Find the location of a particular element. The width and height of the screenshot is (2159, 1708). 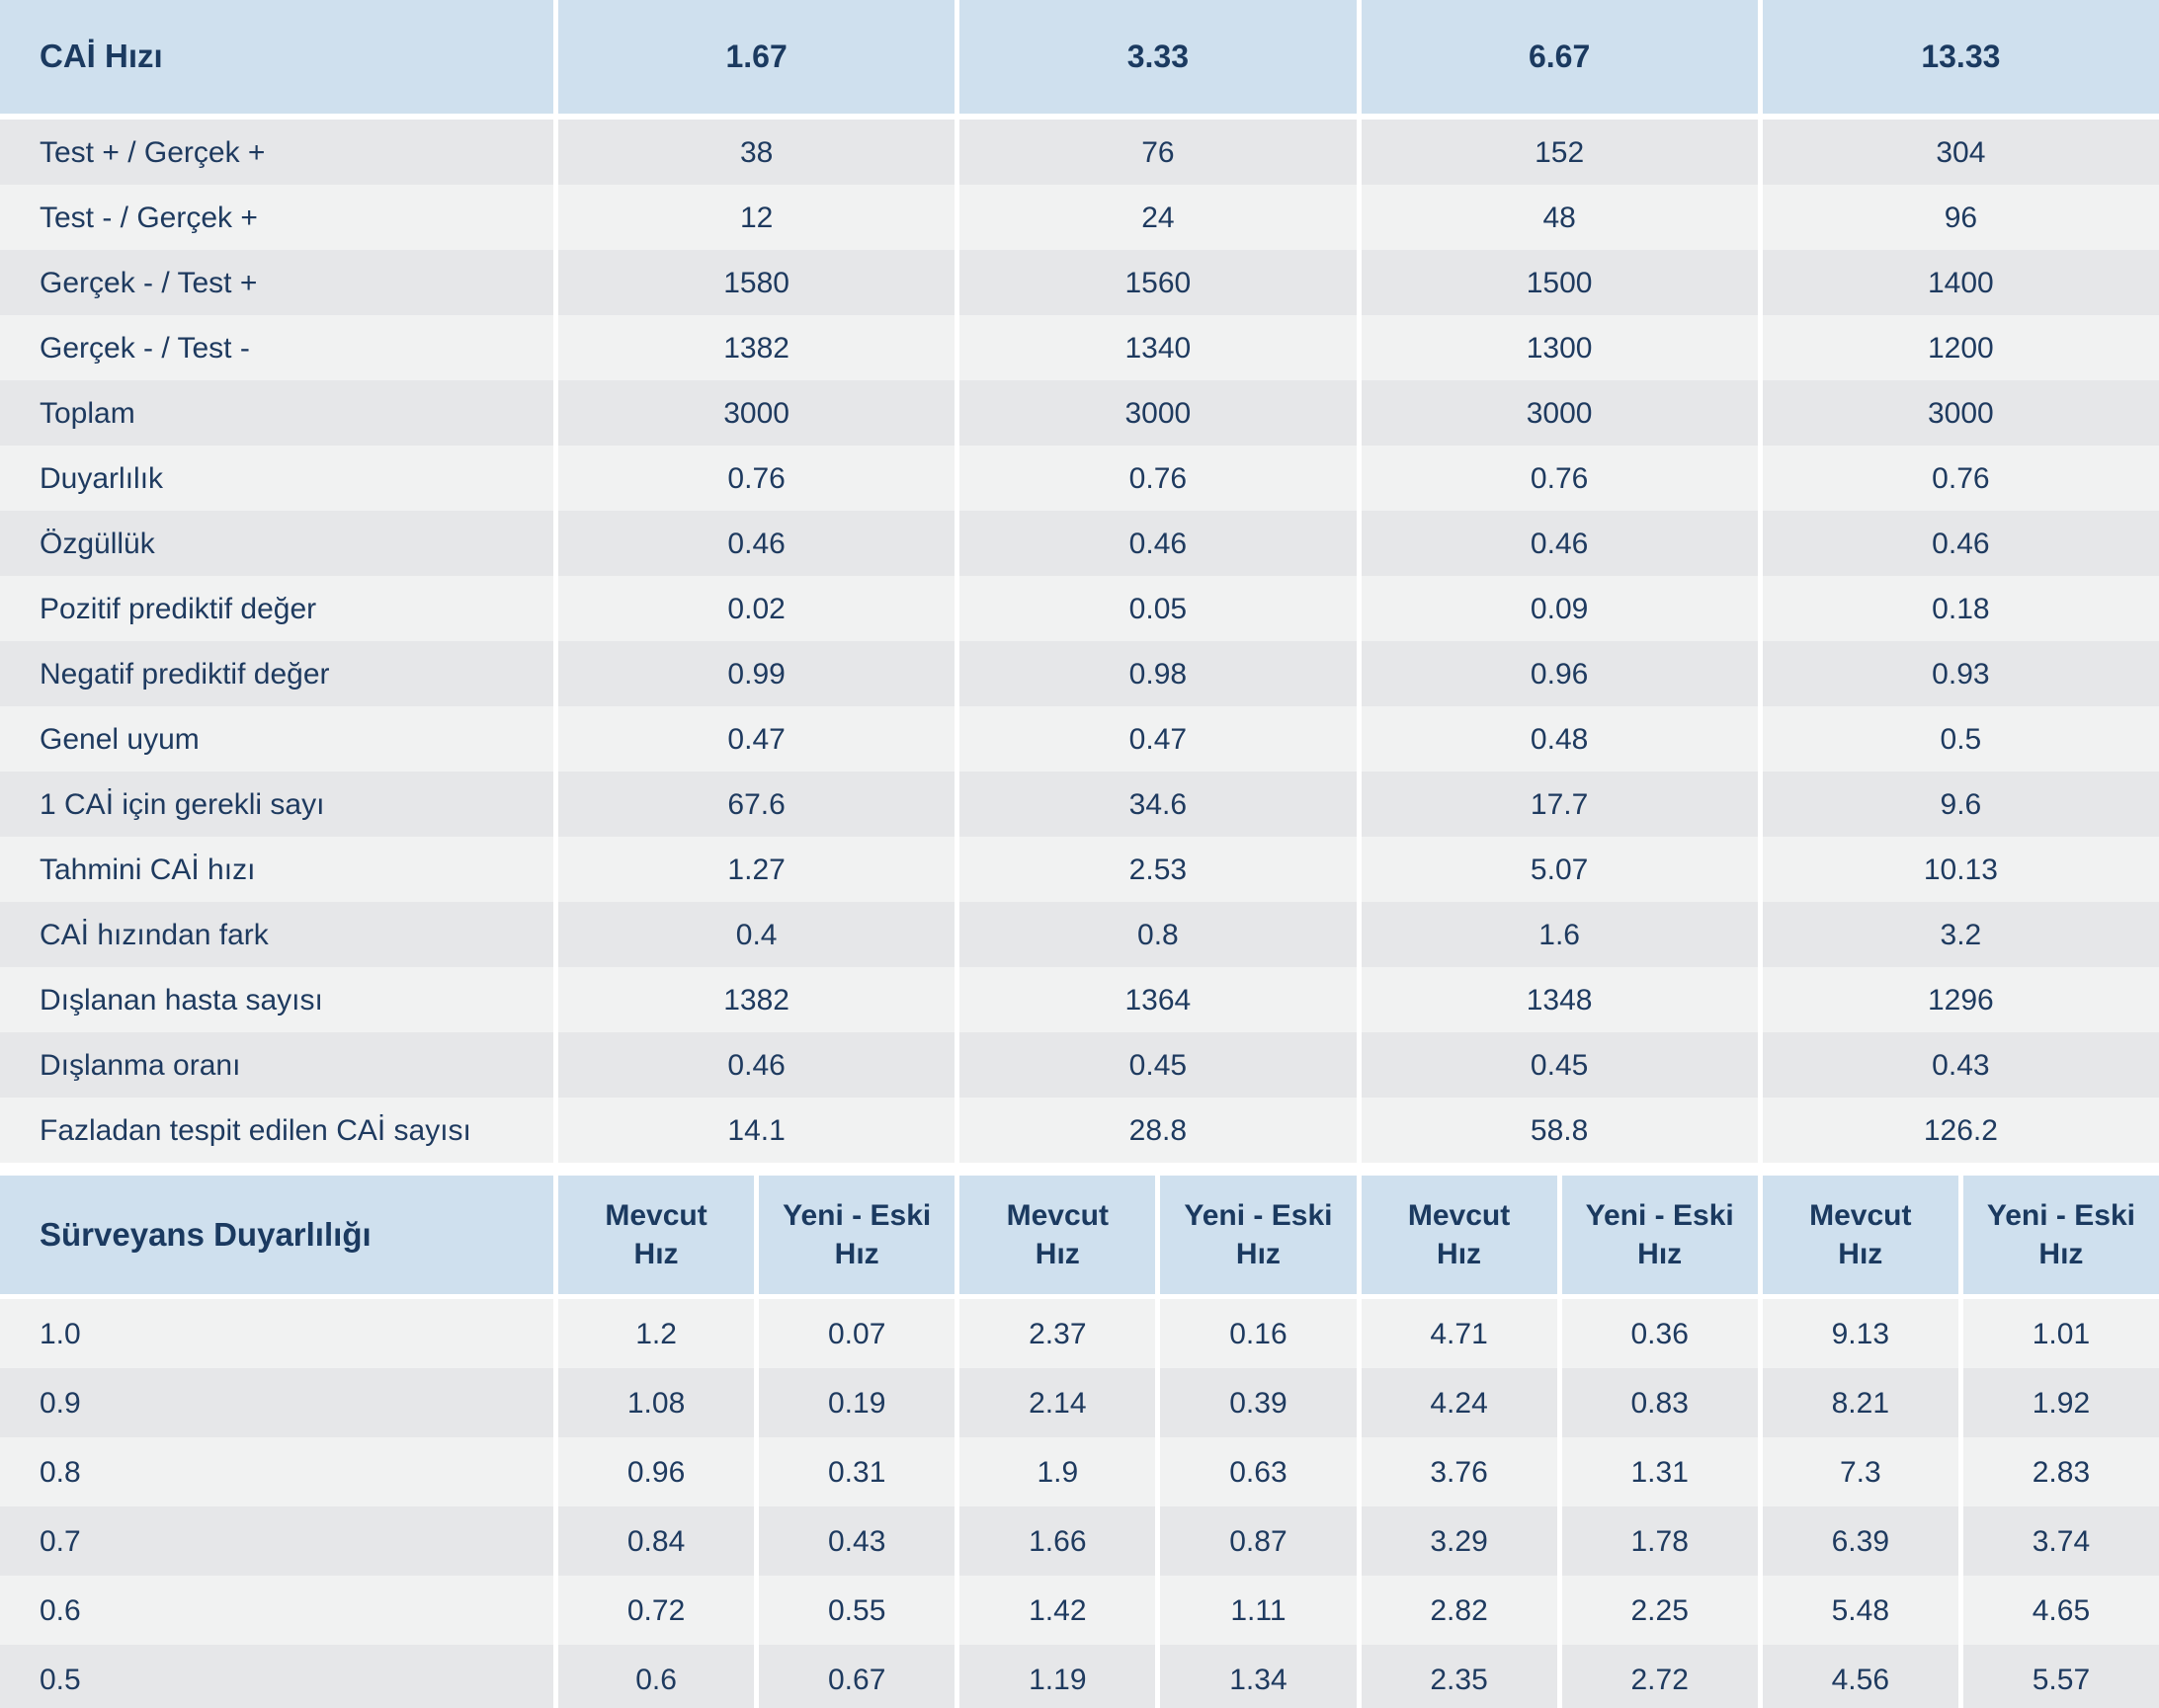

cell-value: 304 is located at coordinates (1961, 152).